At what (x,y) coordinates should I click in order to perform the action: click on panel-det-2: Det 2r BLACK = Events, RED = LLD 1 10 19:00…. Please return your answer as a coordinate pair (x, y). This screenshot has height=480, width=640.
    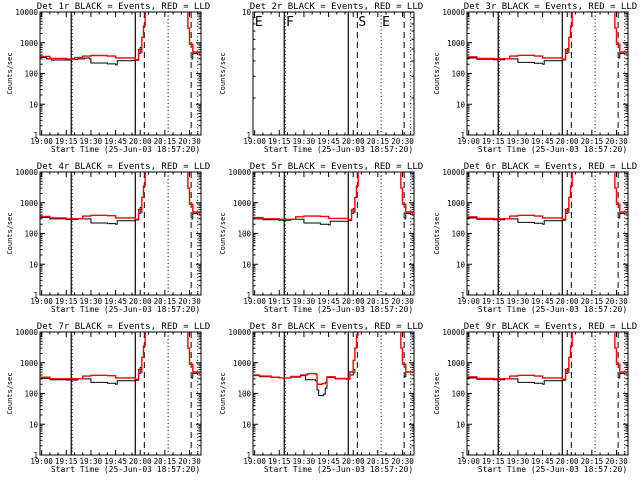
    Looking at the image, I should click on (321, 78).